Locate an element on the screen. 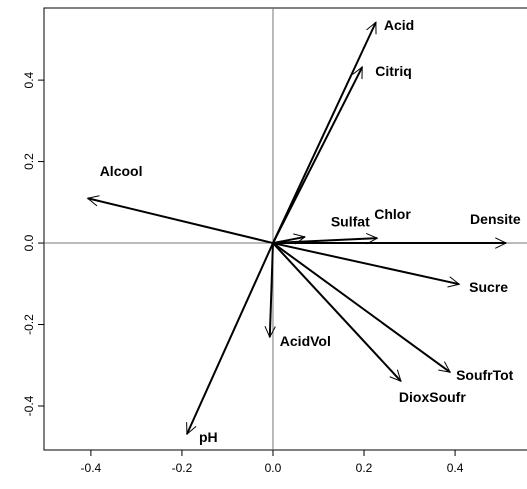 The width and height of the screenshot is (527, 489). y-tick-label: 0.2 is located at coordinates (29, 161).